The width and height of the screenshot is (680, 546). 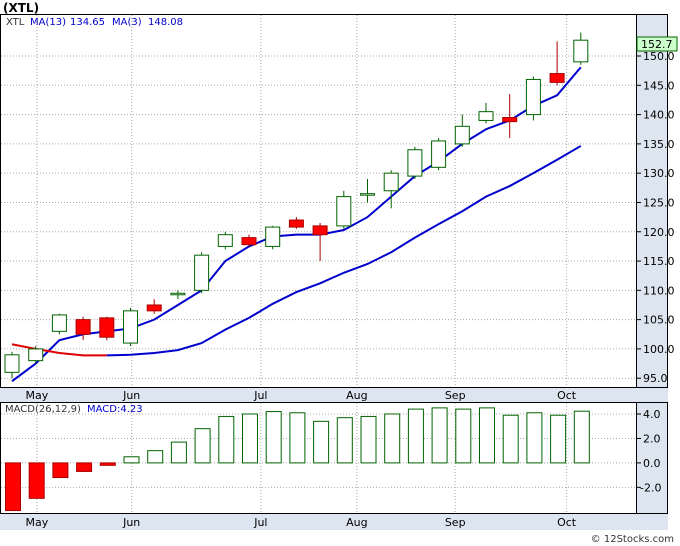 I want to click on legend-macd-value: MACD:4.23, so click(x=115, y=409).